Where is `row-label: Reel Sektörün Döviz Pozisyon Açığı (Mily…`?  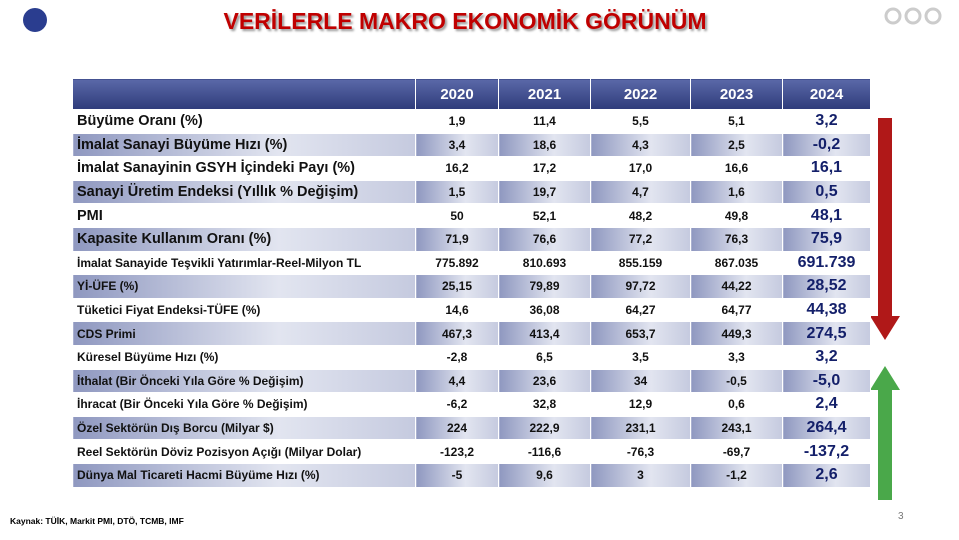 row-label: Reel Sektörün Döviz Pozisyon Açığı (Mily… is located at coordinates (244, 451).